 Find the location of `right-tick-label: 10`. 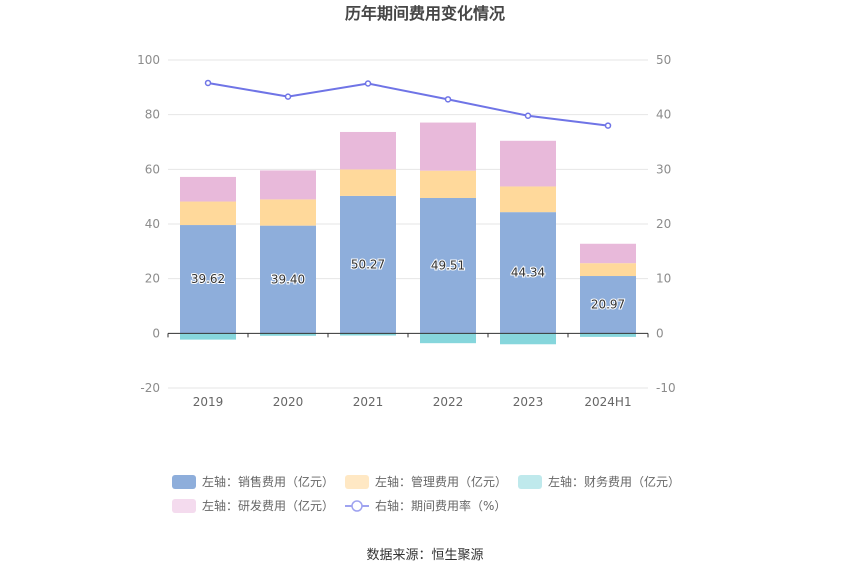

right-tick-label: 10 is located at coordinates (663, 279).